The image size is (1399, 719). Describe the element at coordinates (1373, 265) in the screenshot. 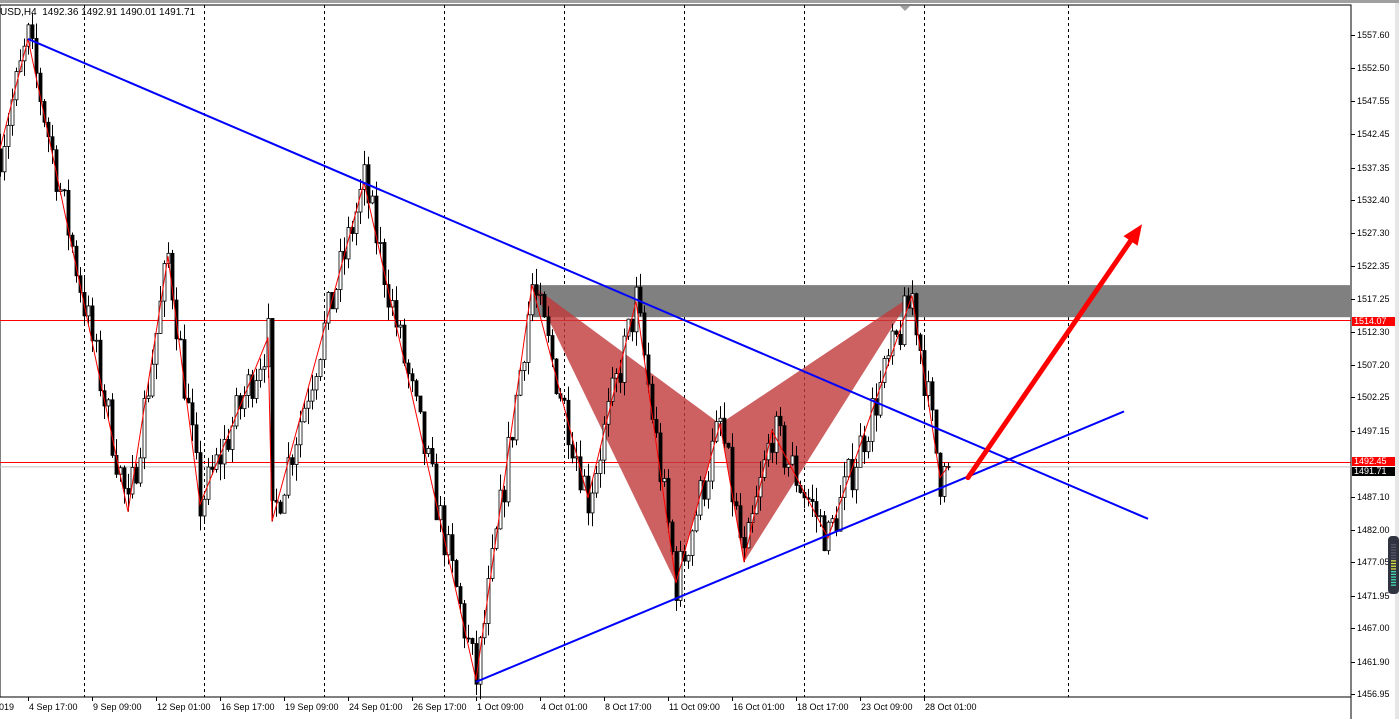

I see `price-label: 1522.35` at that location.